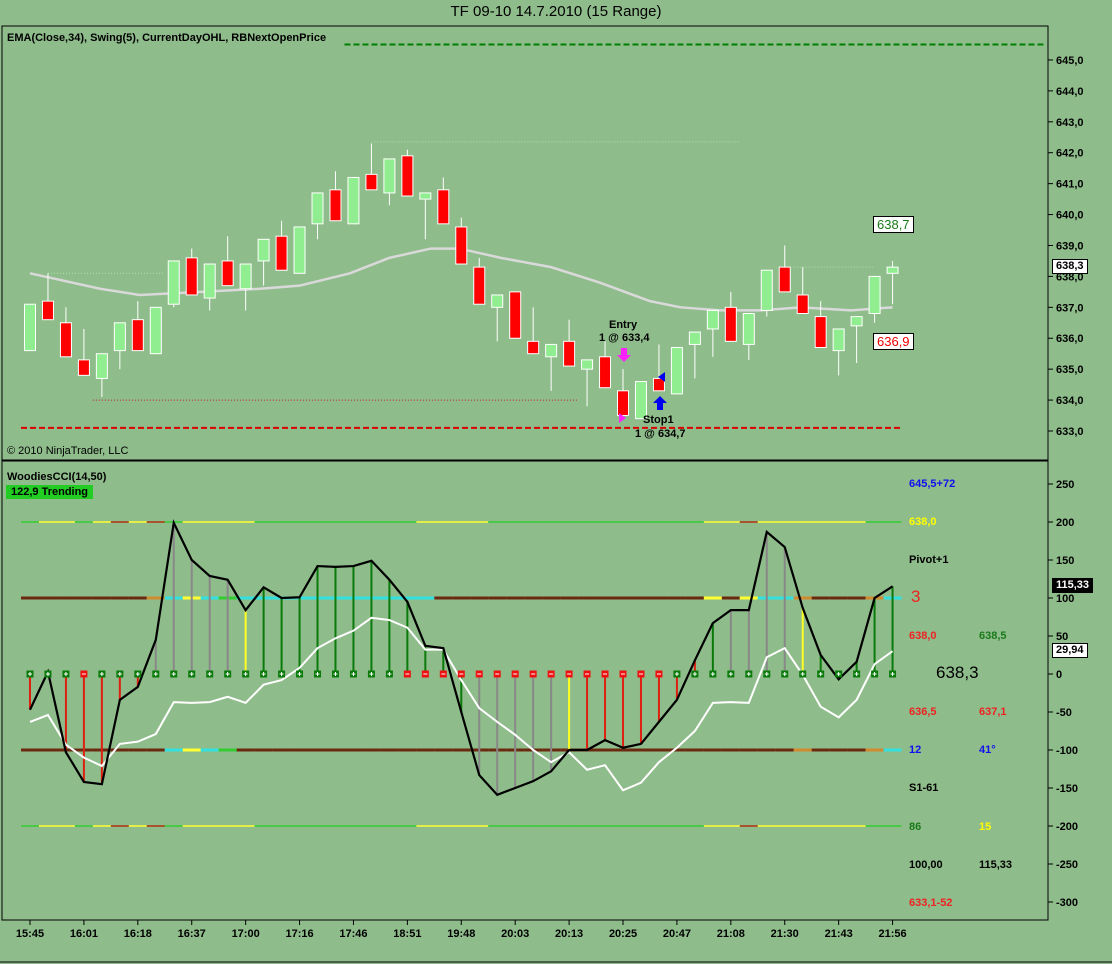 This screenshot has height=964, width=1112. Describe the element at coordinates (1059, 675) in the screenshot. I see `cci-tick-label: 0` at that location.